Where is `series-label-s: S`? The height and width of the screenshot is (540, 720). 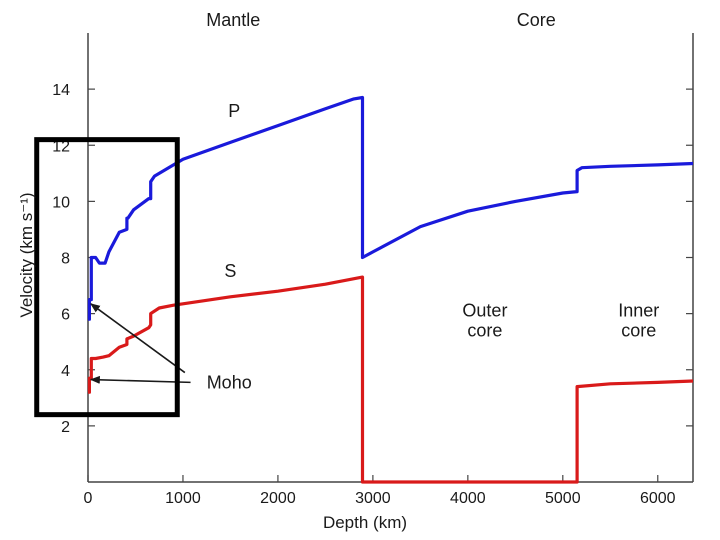 series-label-s: S is located at coordinates (230, 271).